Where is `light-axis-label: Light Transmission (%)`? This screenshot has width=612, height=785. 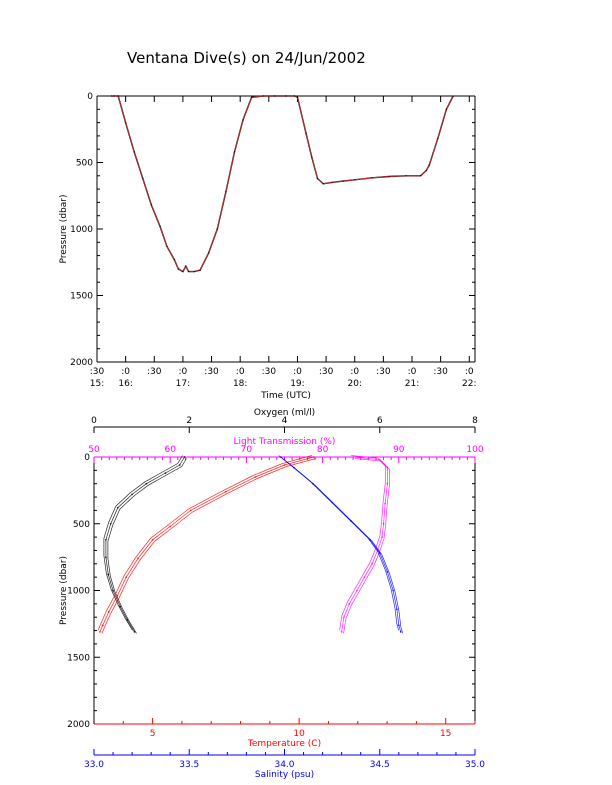
light-axis-label: Light Transmission (%) is located at coordinates (285, 442).